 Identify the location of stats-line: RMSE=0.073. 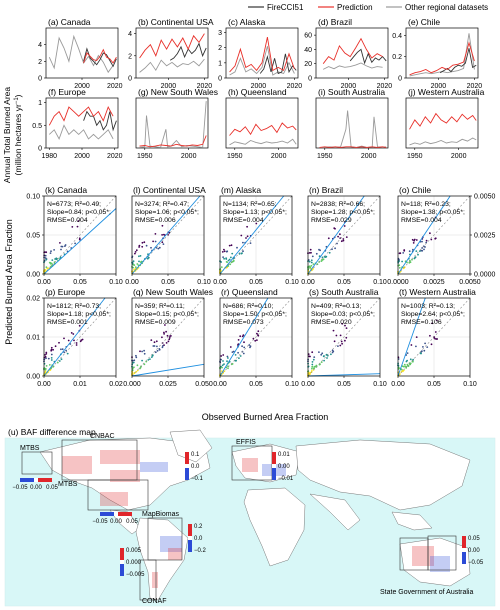
(243, 322).